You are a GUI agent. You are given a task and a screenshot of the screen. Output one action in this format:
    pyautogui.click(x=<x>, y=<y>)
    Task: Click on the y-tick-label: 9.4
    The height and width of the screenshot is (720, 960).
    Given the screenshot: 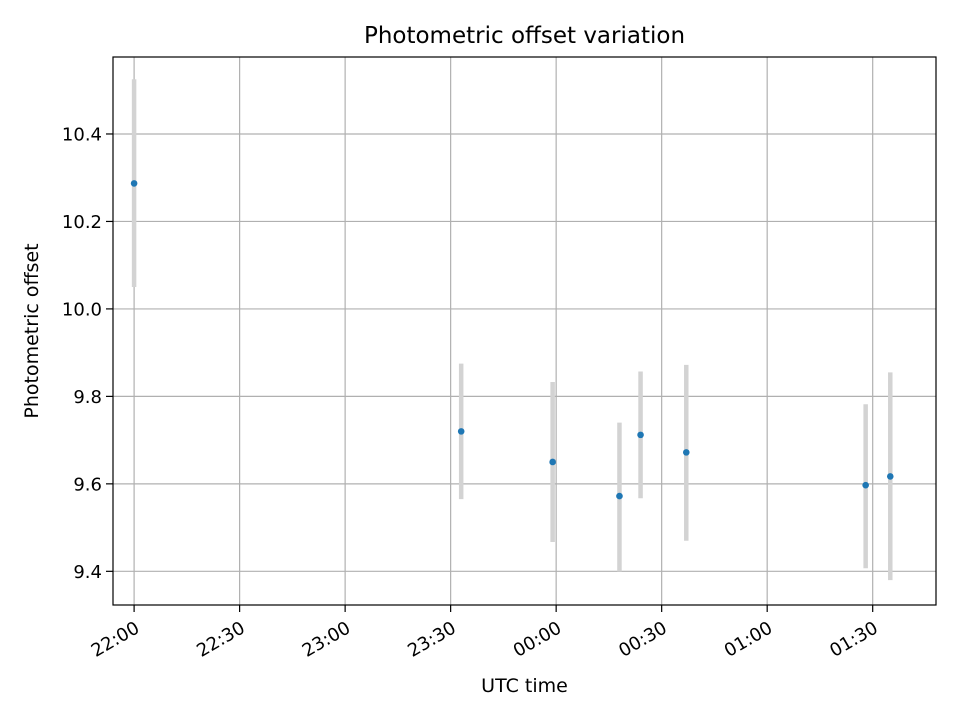 What is the action you would take?
    pyautogui.click(x=87, y=572)
    